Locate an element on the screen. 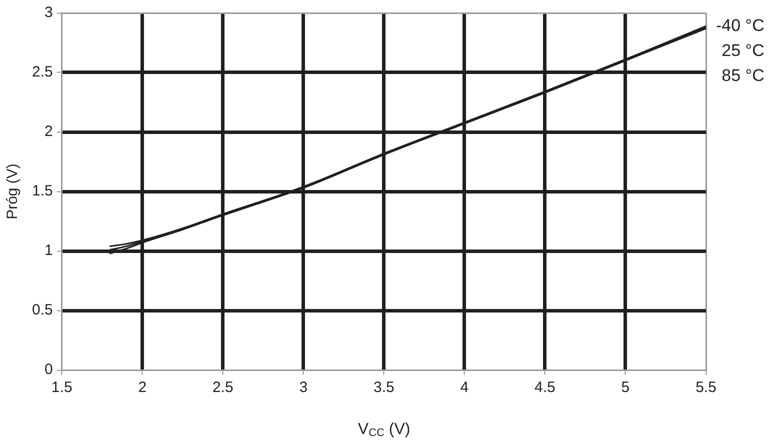 This screenshot has height=441, width=772. series-label: 25 °C is located at coordinates (743, 50).